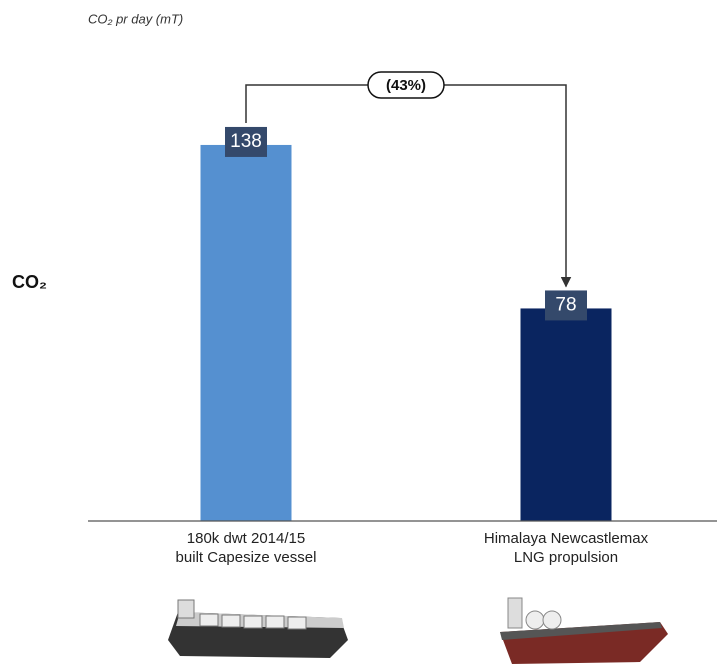 The image size is (717, 672). What do you see at coordinates (135, 18) in the screenshot?
I see `chart-subtitle: CO₂ pr day (mT)` at bounding box center [135, 18].